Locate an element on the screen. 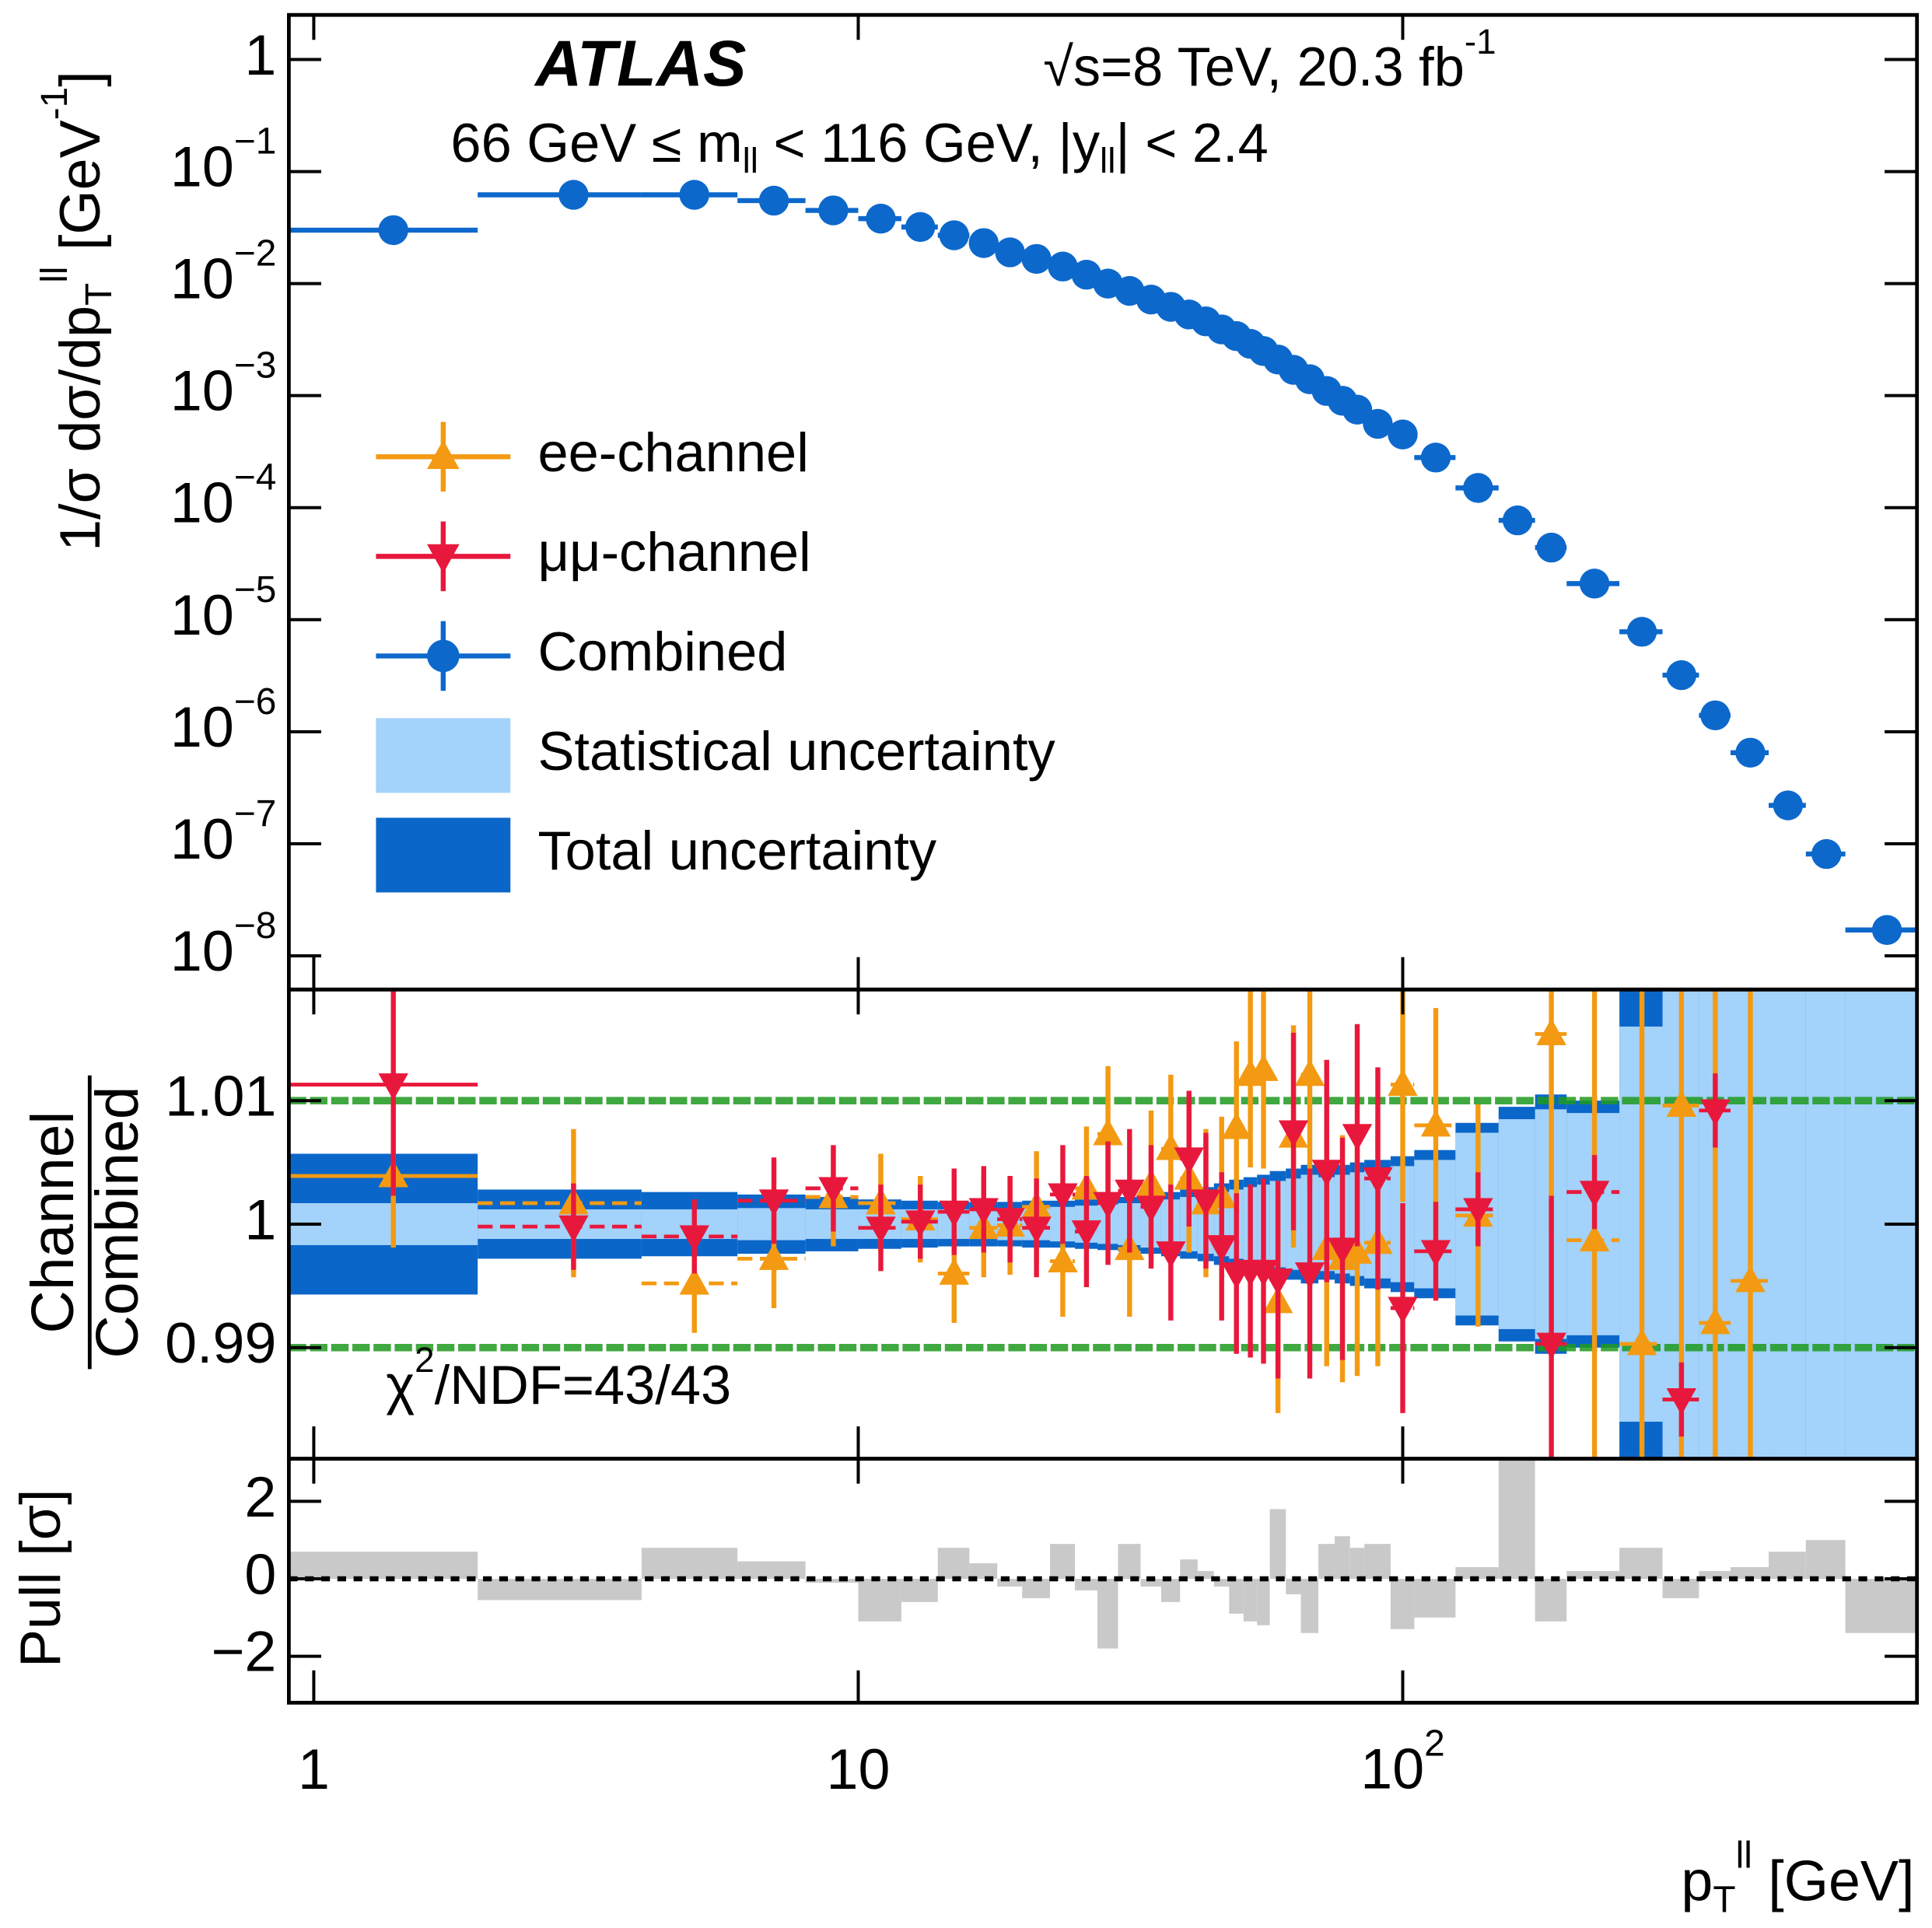  text-part: −5 is located at coordinates (255, 590).